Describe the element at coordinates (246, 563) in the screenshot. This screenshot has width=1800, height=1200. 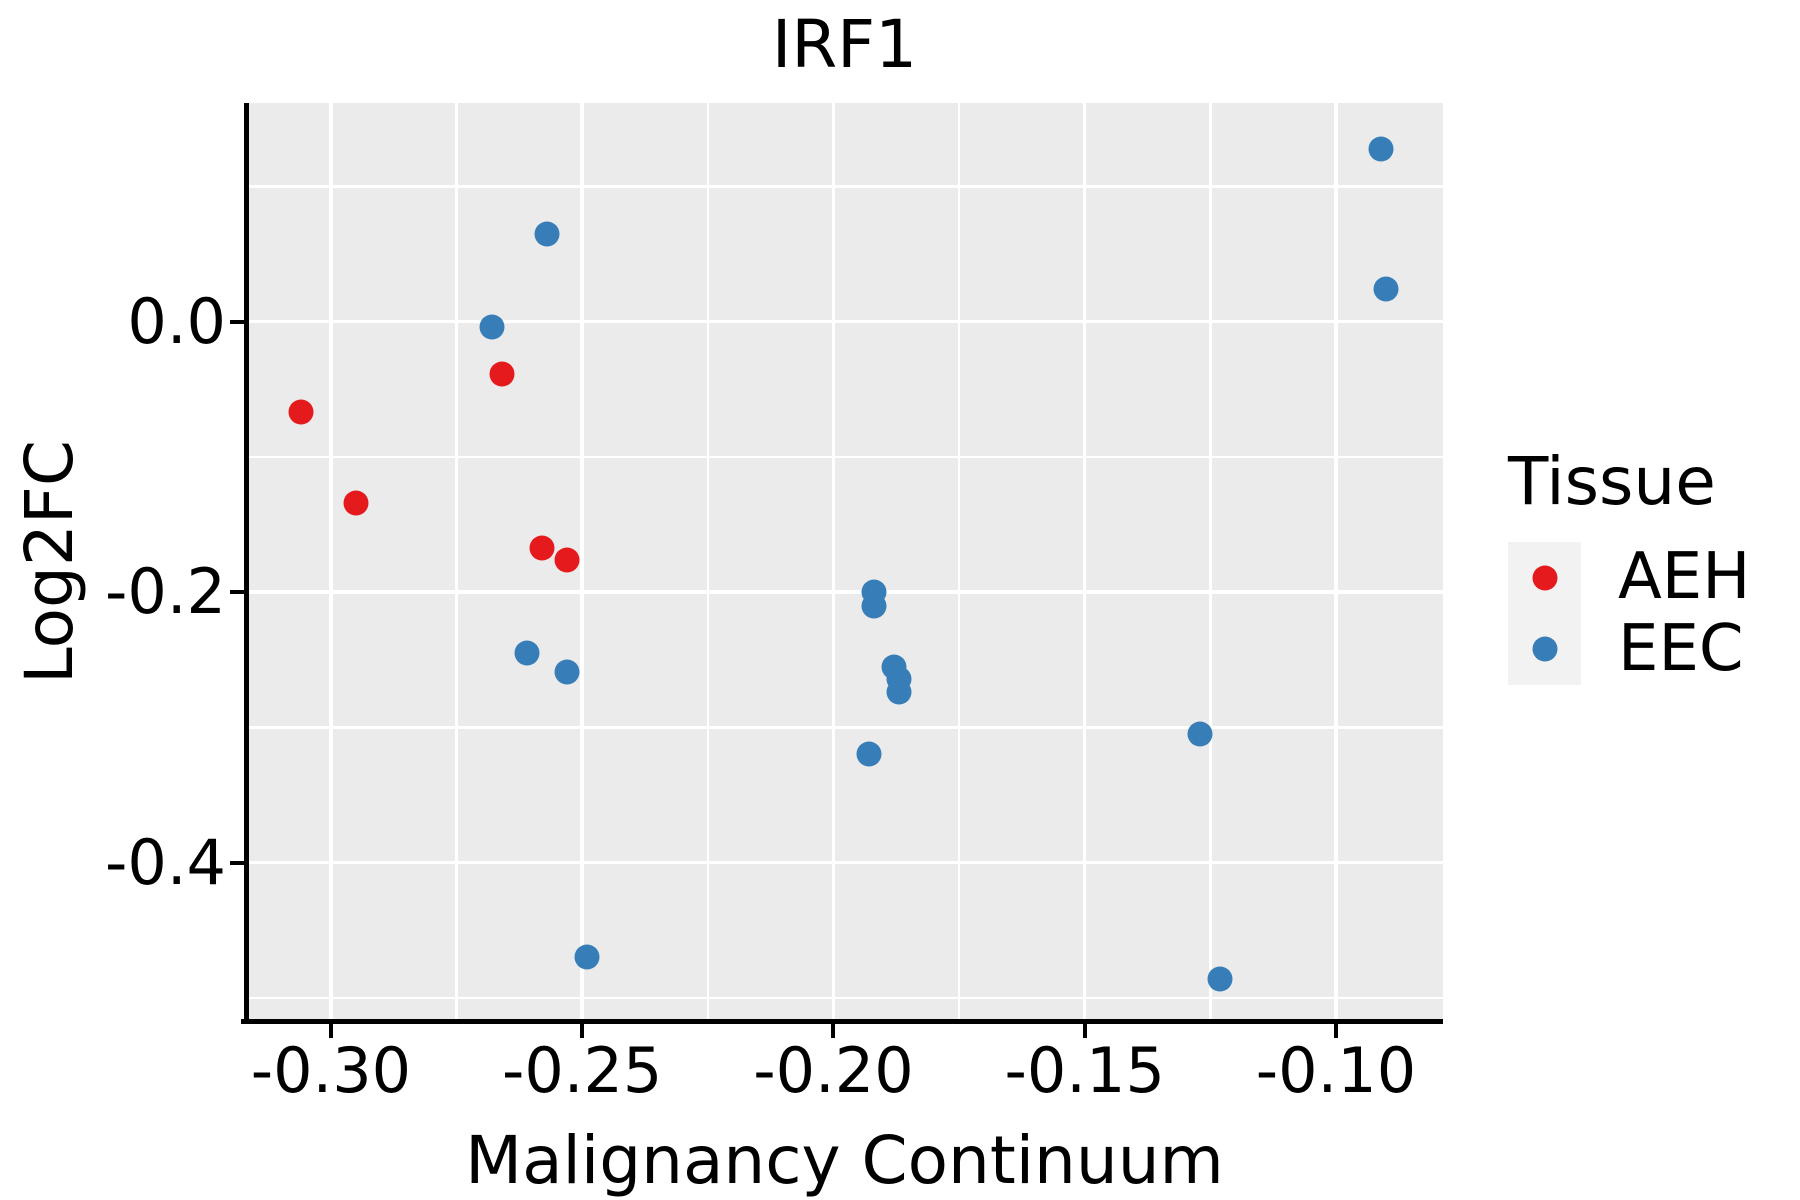
I see `y-axis-line` at that location.